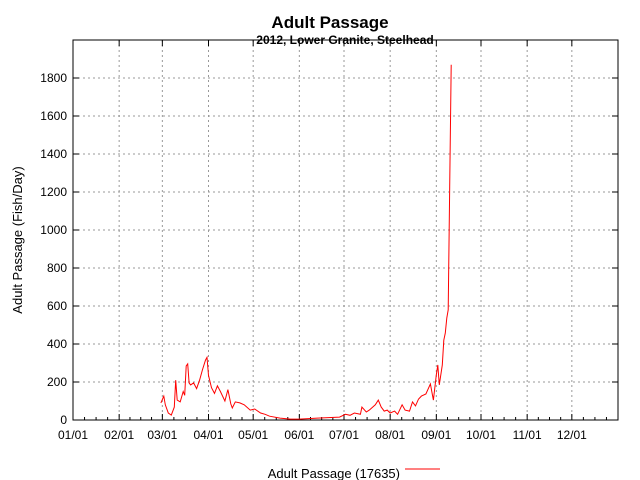 Image resolution: width=640 pixels, height=480 pixels. Describe the element at coordinates (253, 435) in the screenshot. I see `x-tick-label: 05/01` at that location.